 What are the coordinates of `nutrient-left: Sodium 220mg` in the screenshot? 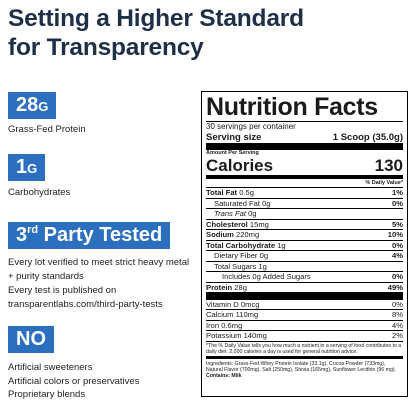 It's located at (232, 235).